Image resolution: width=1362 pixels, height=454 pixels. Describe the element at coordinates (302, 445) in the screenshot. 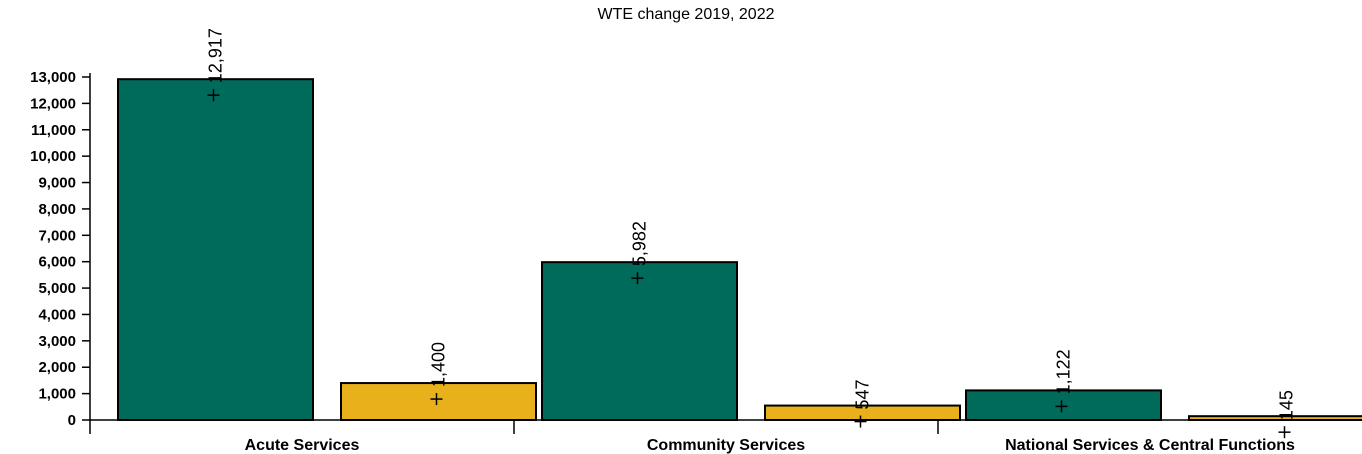

I see `x-tick-label: Acute Services` at that location.